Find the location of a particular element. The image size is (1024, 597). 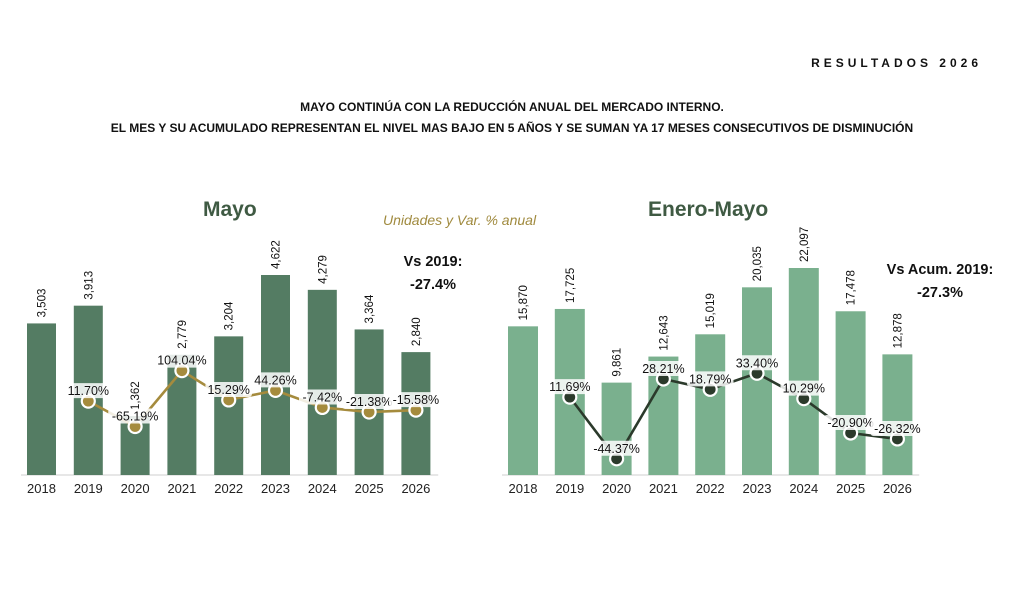

mayo-comparison-label: Vs 2019: is located at coordinates (433, 262).